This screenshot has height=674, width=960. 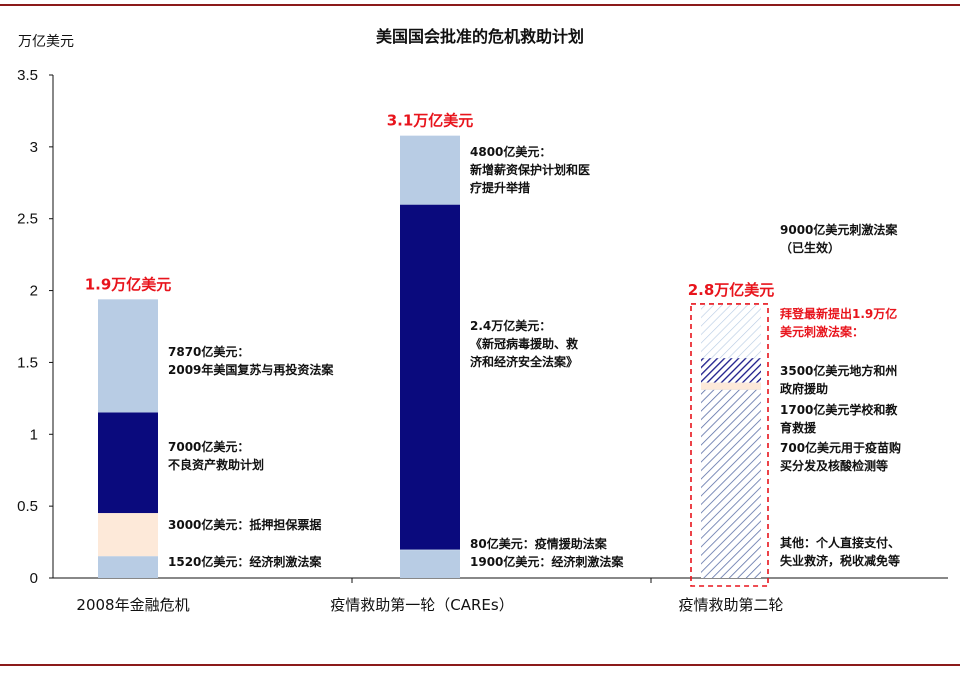 I want to click on segment-label: 不良资产救助计划, so click(x=216, y=464).